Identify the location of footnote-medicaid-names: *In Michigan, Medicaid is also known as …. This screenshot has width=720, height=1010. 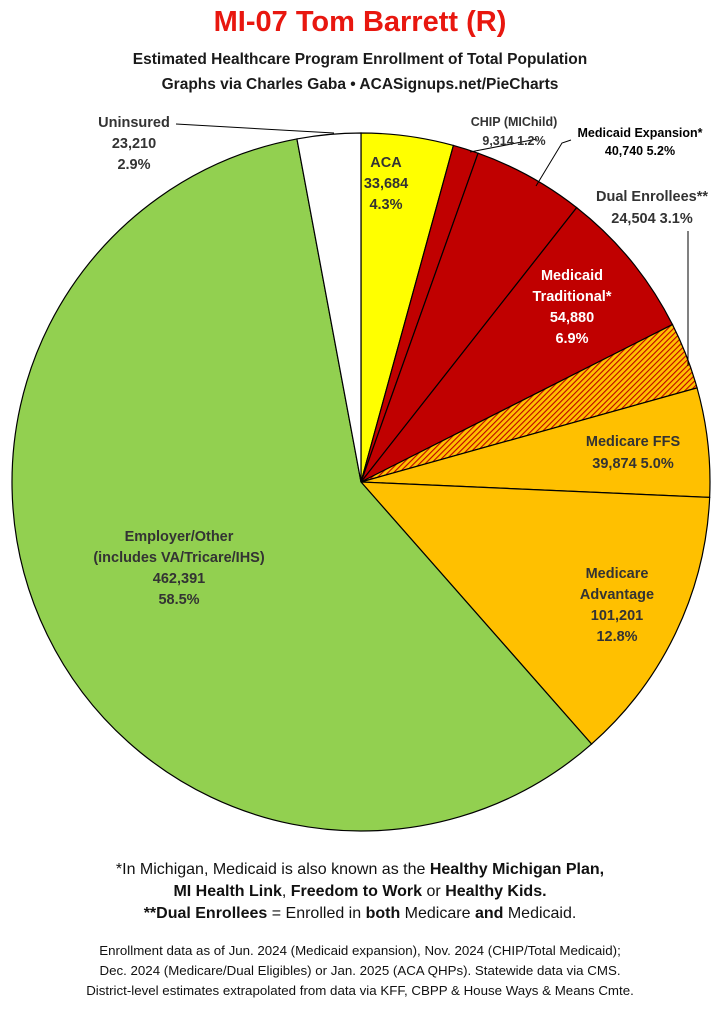
(360, 869).